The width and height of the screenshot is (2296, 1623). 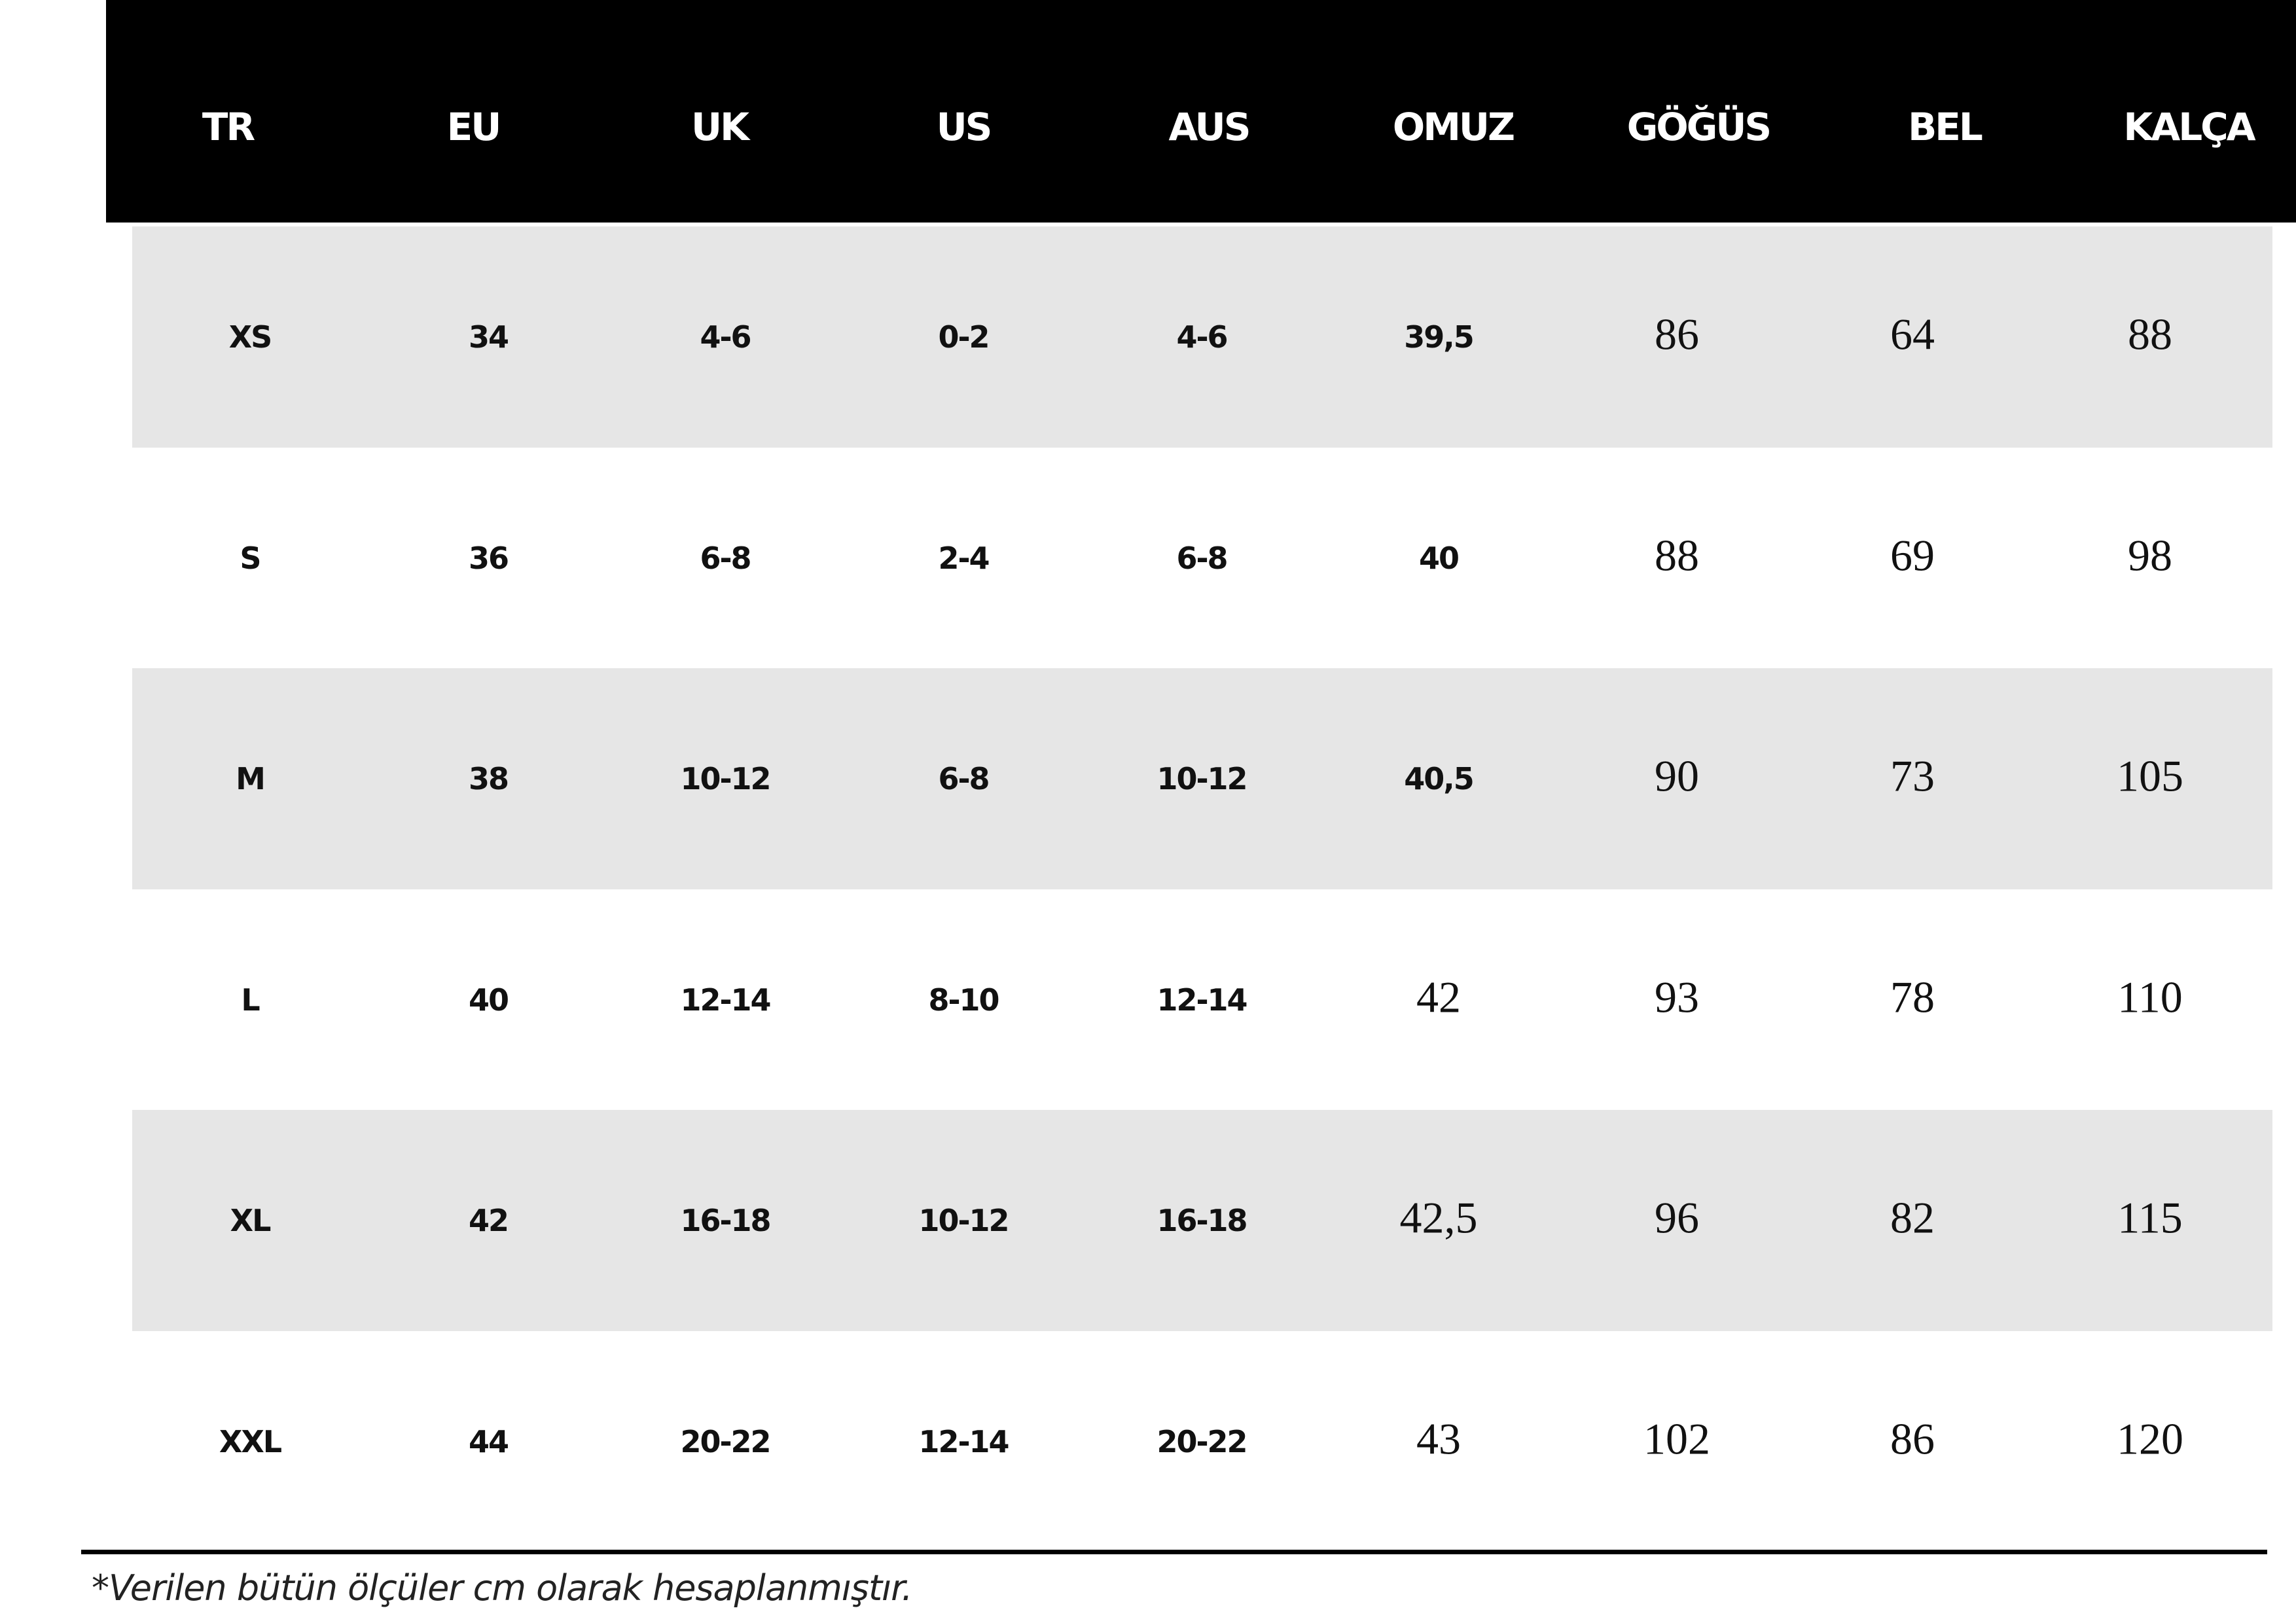 What do you see at coordinates (488, 337) in the screenshot?
I see `table-cell: 34` at bounding box center [488, 337].